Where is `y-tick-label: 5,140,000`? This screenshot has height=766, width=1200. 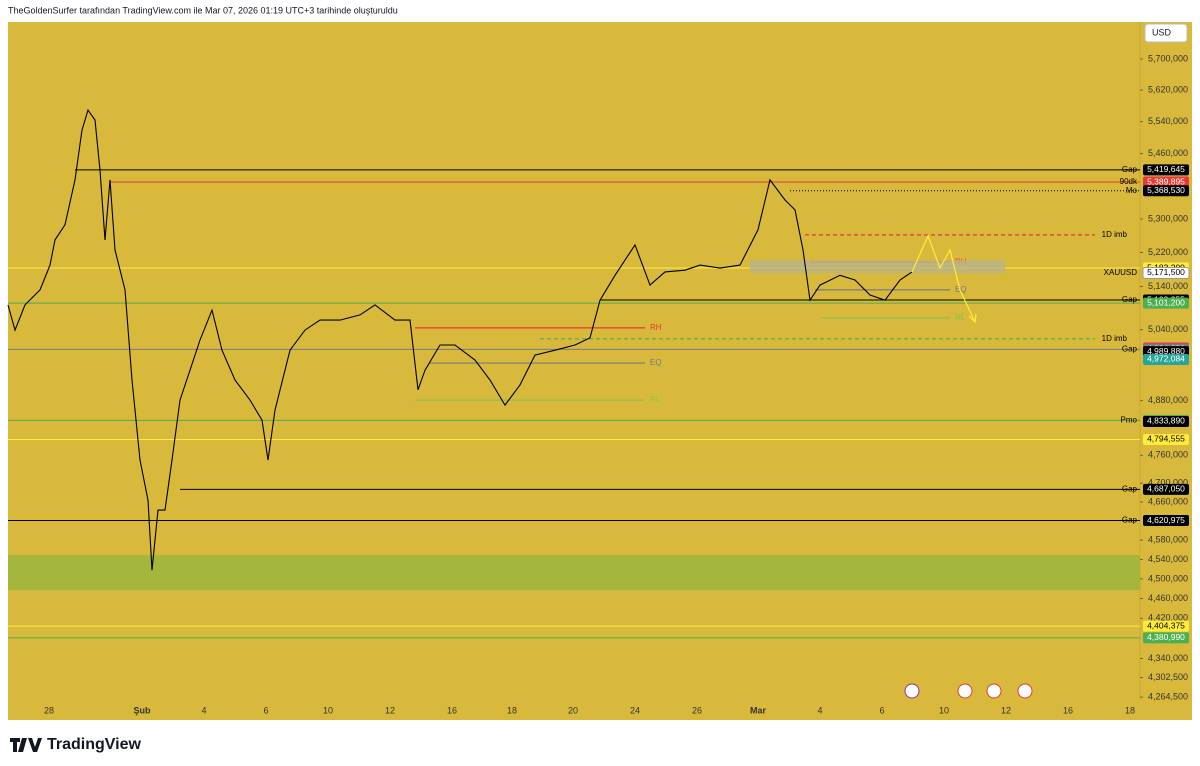
y-tick-label: 5,140,000 is located at coordinates (1168, 286).